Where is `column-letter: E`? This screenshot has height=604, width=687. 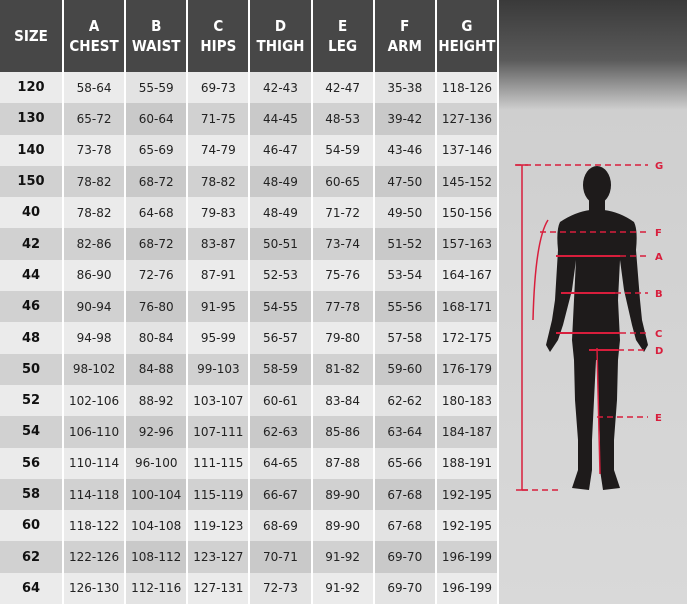 column-letter: E is located at coordinates (343, 26).